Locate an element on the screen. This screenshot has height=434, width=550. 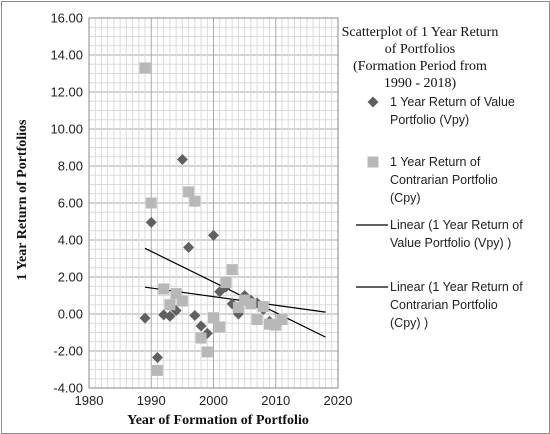
x-tick-label: 1980 is located at coordinates (89, 400).